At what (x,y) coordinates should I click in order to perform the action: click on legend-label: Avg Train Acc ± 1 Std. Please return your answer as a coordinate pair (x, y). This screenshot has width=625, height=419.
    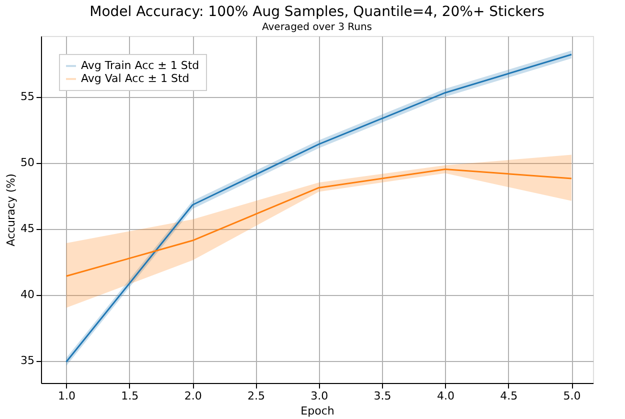
    Looking at the image, I should click on (140, 65).